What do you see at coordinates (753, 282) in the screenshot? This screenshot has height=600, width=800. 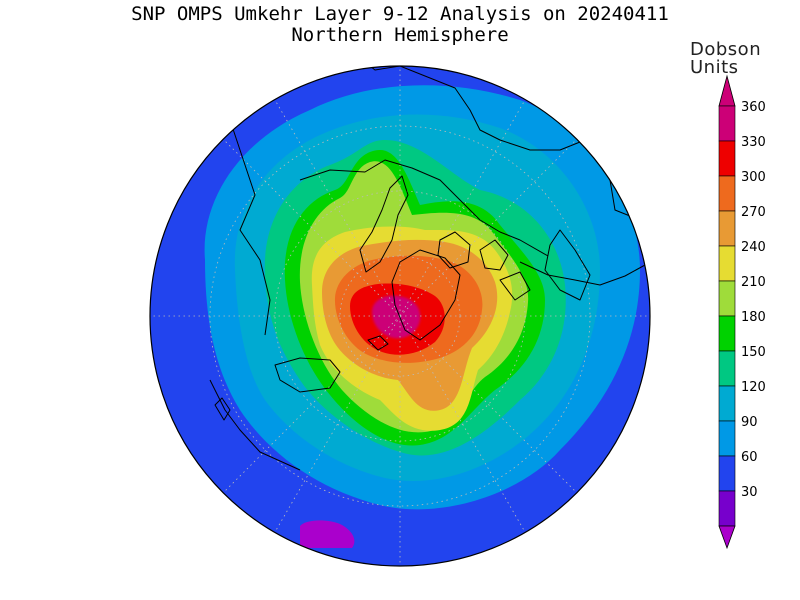 I see `colorbar-tick-label-210: 210` at bounding box center [753, 282].